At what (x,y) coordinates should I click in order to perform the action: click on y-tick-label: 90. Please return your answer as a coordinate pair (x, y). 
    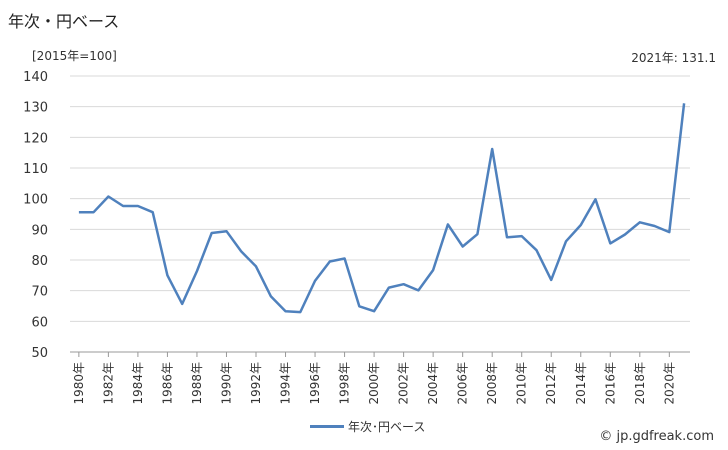
    Looking at the image, I should click on (39, 230).